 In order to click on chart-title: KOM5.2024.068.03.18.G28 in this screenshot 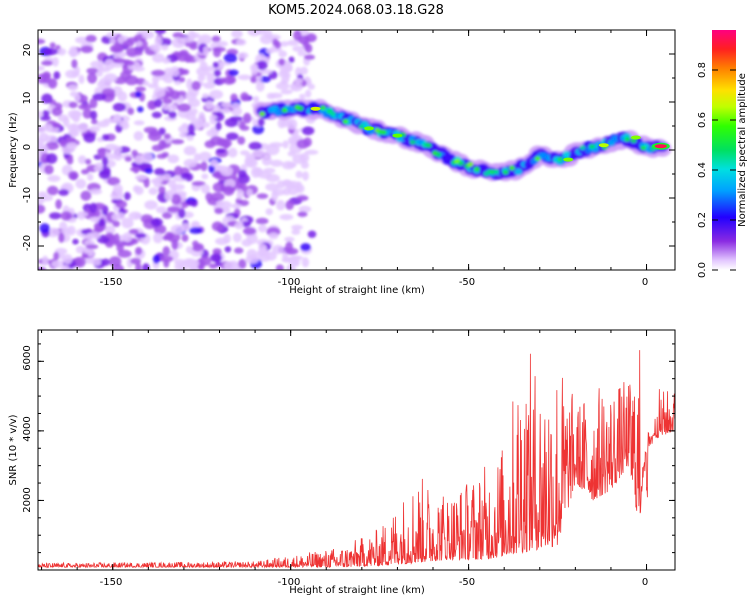, I will do `click(356, 10)`.